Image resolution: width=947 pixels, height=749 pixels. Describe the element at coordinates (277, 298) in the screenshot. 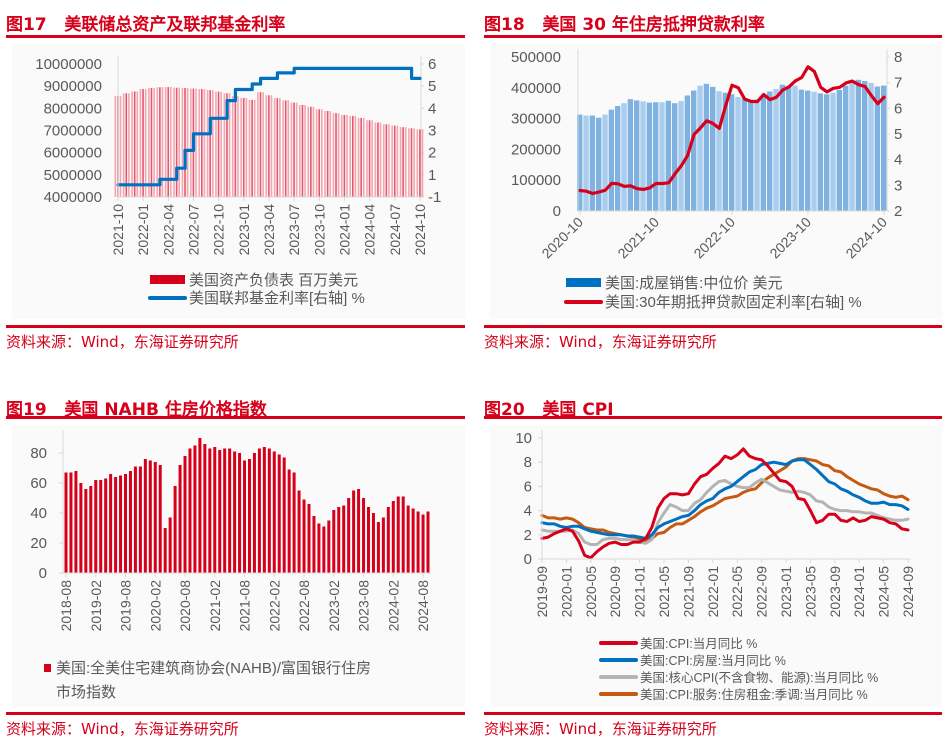

I see `legend-fed-rate: 美国联邦基金利率[右轴] %` at that location.